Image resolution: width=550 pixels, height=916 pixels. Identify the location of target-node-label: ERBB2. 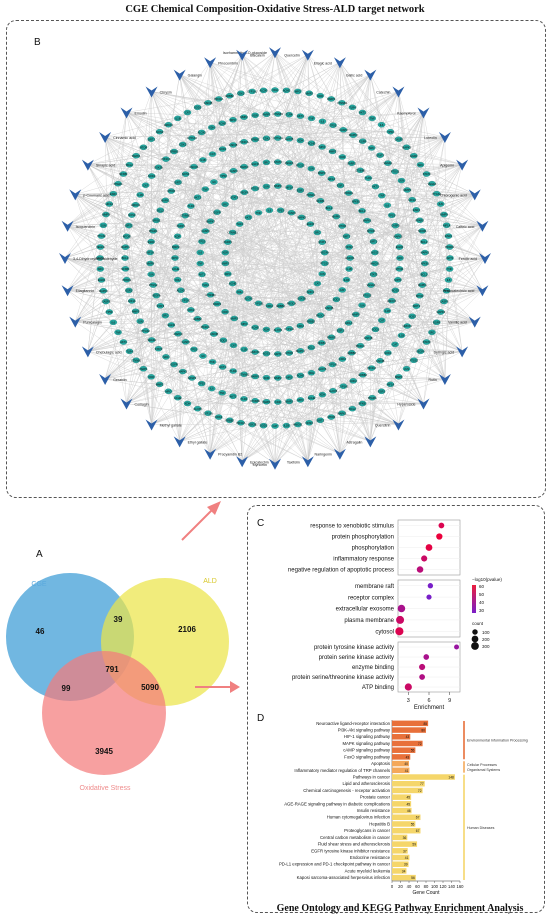
(174, 152).